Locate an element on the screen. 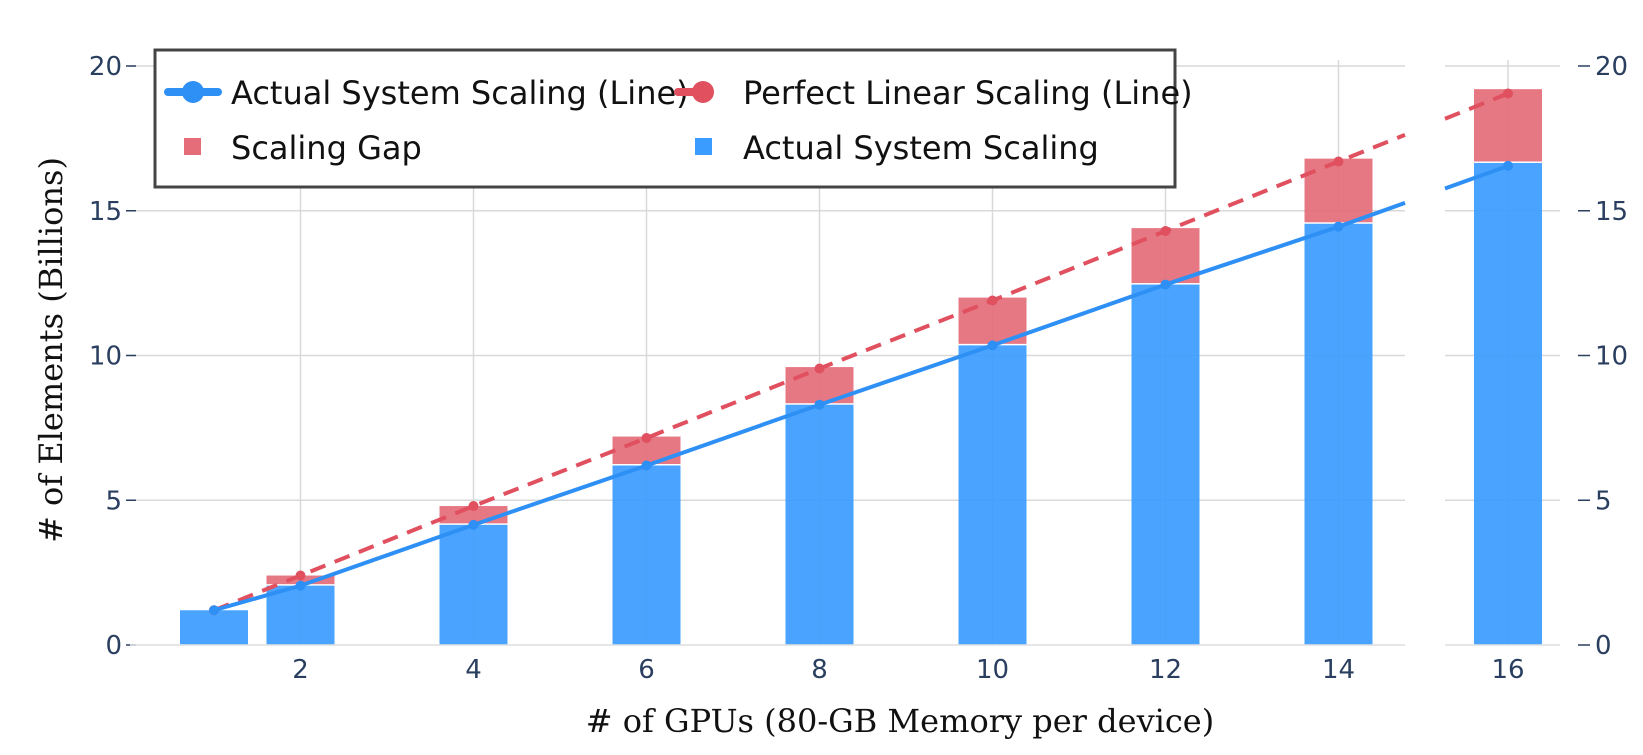  legend-swatch-scaling-gap is located at coordinates (192, 146).